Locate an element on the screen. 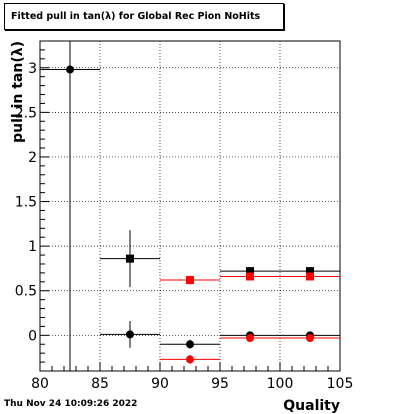 The image size is (400, 414). y-axis-label: pull in tan(λ) is located at coordinates (18, 92).